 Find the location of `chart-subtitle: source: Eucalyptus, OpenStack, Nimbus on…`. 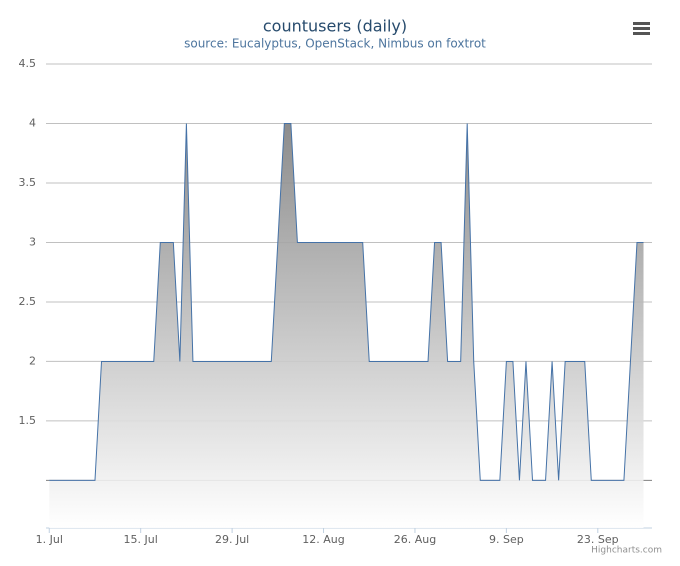

chart-subtitle: source: Eucalyptus, OpenStack, Nimbus on… is located at coordinates (335, 44).